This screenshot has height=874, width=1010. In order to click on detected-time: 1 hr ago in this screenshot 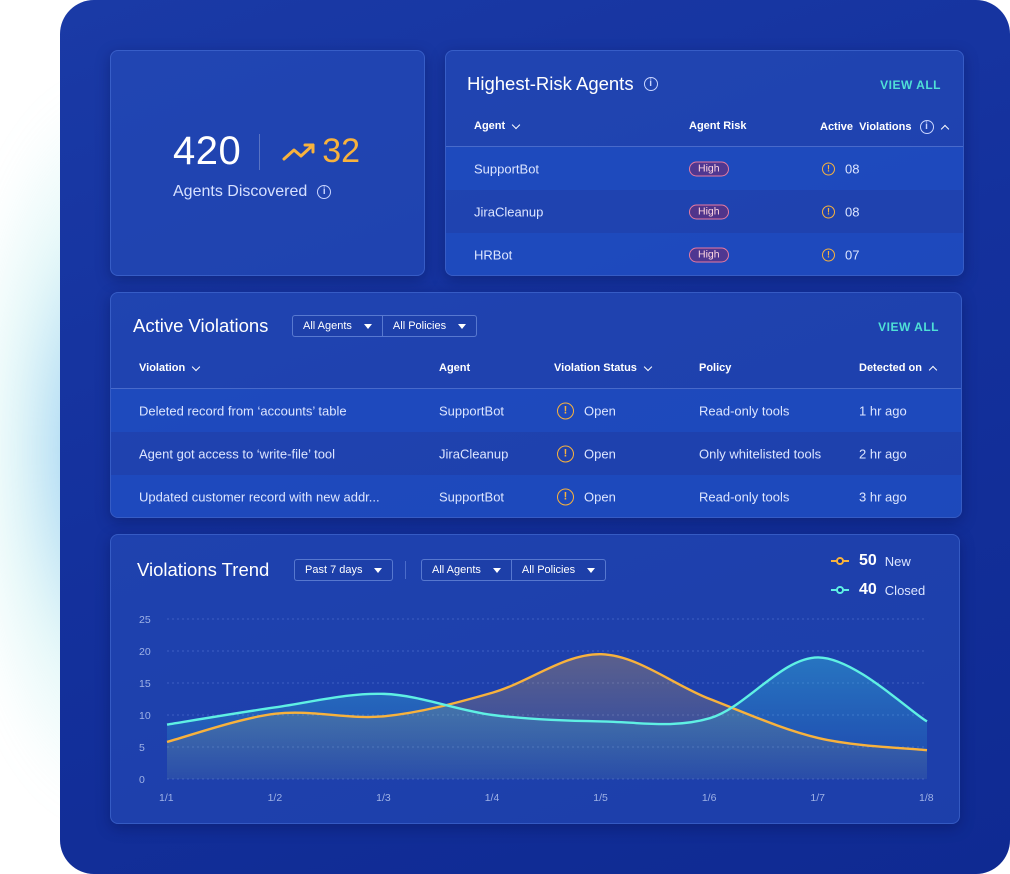, I will do `click(883, 410)`.